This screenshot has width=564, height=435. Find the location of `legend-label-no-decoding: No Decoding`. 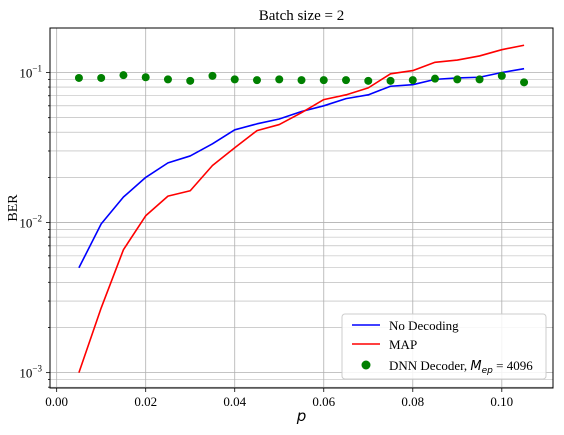

legend-label-no-decoding: No Decoding is located at coordinates (424, 325).